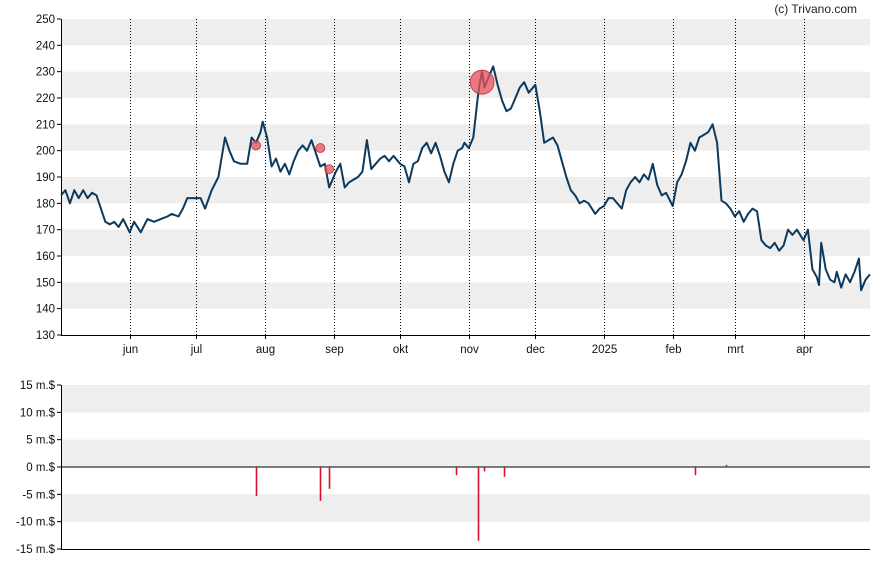 The width and height of the screenshot is (888, 565). Describe the element at coordinates (265, 350) in the screenshot. I see `x-tick-label: aug` at that location.